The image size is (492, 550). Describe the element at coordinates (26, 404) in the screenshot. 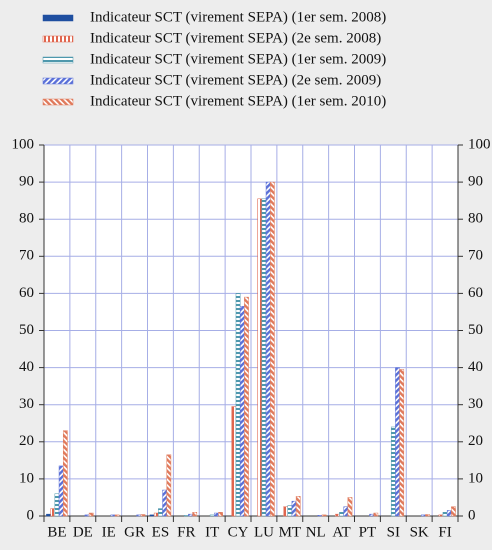

I see `y-tick-label: 30` at that location.